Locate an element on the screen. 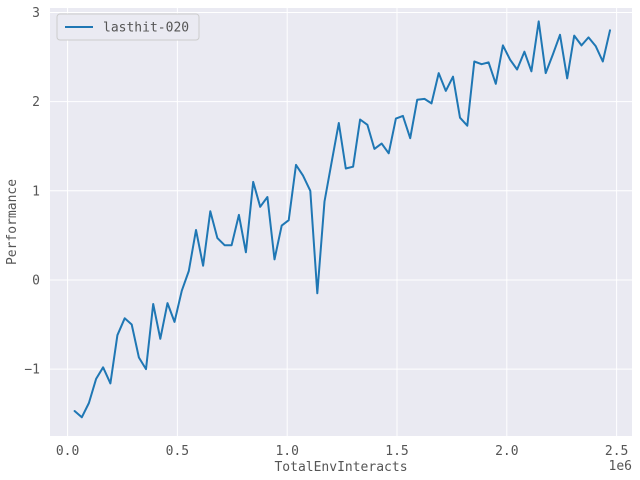 This screenshot has height=480, width=640. x-tick-label: 2.5 is located at coordinates (616, 451).